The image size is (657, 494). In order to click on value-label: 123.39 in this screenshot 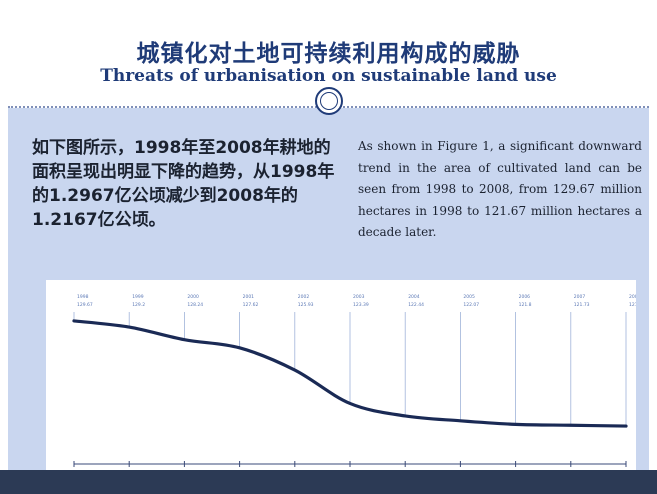, I will do `click(361, 305)`.